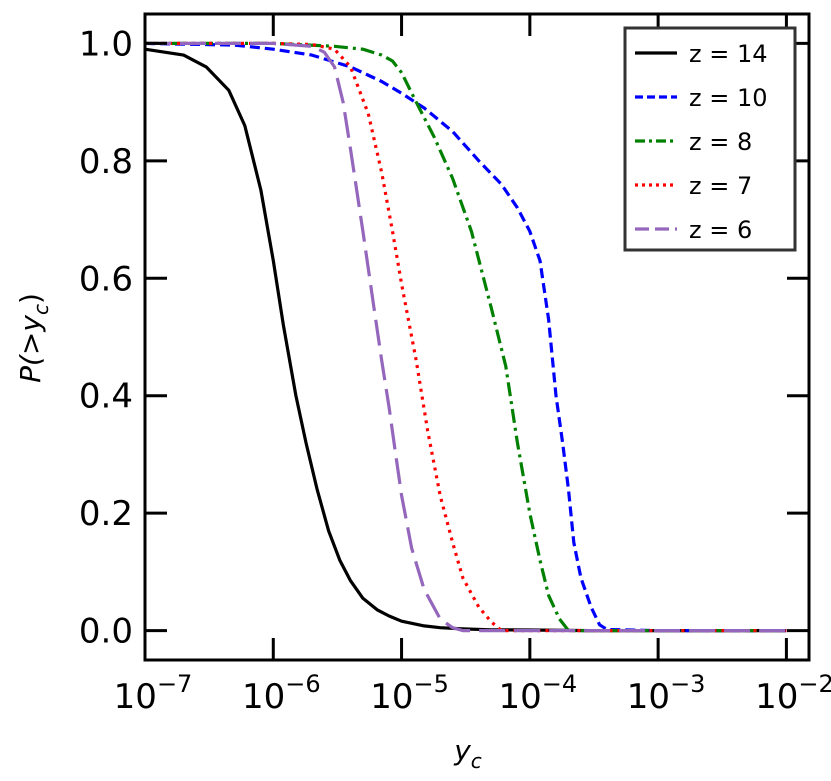 The height and width of the screenshot is (781, 831). Describe the element at coordinates (106, 44) in the screenshot. I see `y-tick-label: 1.0` at that location.